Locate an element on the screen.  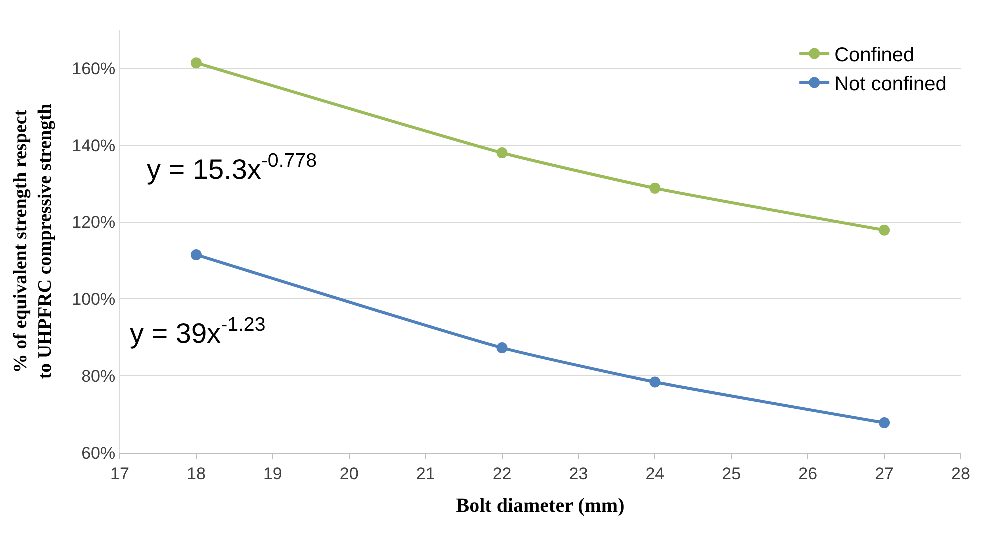
y-tick-label: 120% is located at coordinates (94, 222).